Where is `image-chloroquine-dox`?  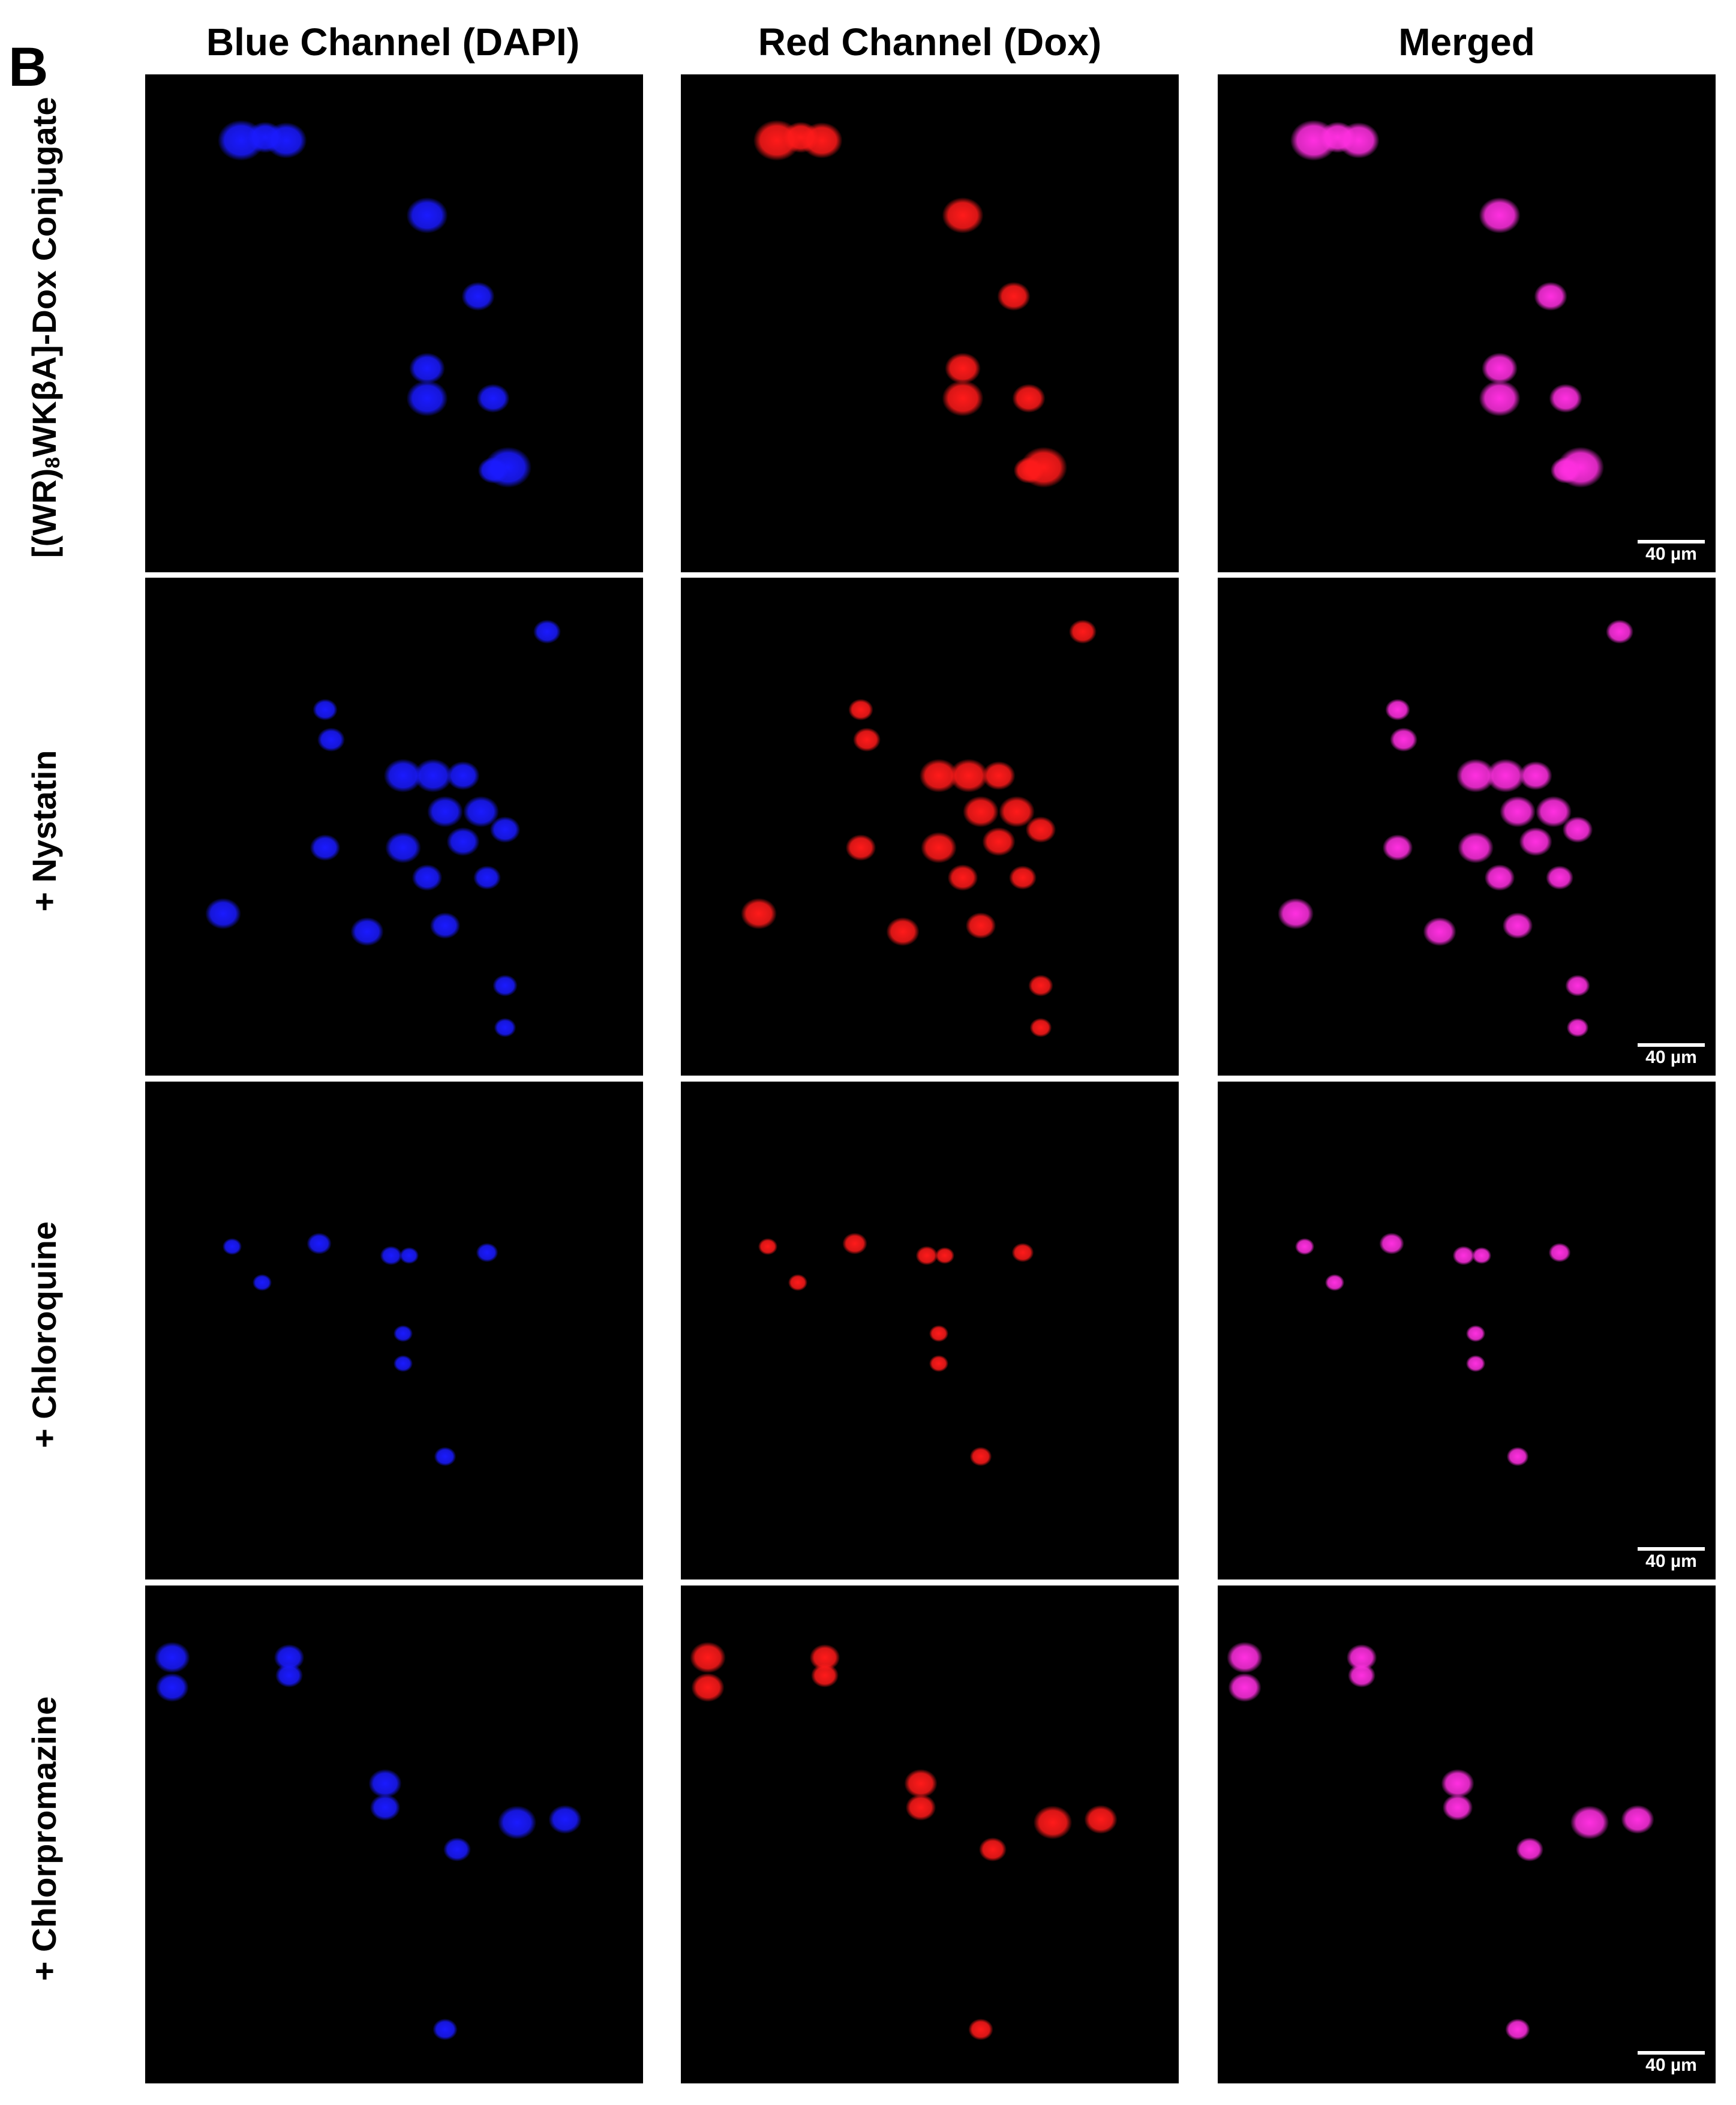
image-chloroquine-dox is located at coordinates (930, 1330).